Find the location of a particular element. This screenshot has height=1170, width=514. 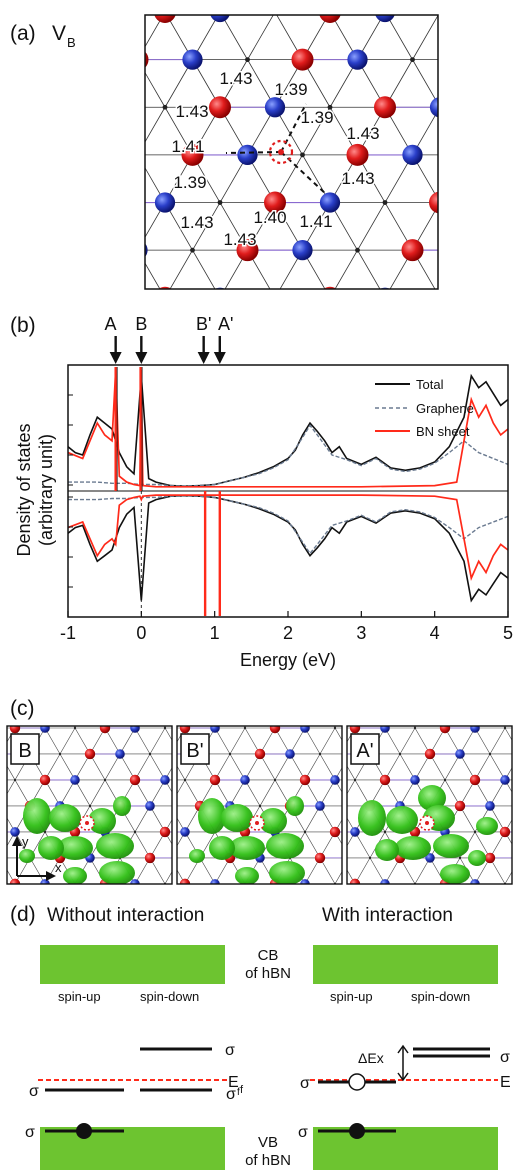

y-axis-label-line2: (arbitrary unit) is located at coordinates (46, 490).